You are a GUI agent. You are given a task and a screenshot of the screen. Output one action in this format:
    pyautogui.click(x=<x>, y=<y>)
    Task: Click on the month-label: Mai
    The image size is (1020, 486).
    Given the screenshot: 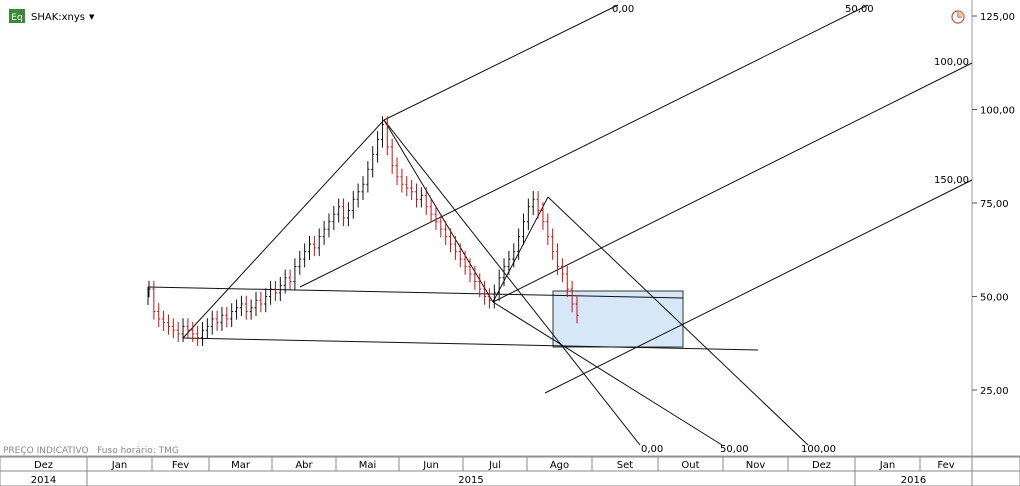 What is the action you would take?
    pyautogui.click(x=368, y=465)
    